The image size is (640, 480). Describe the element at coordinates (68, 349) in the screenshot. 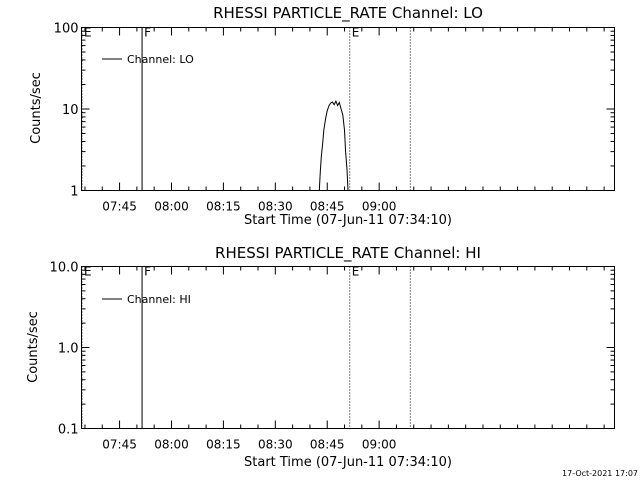

I see `y-tick-label: 1.0` at that location.